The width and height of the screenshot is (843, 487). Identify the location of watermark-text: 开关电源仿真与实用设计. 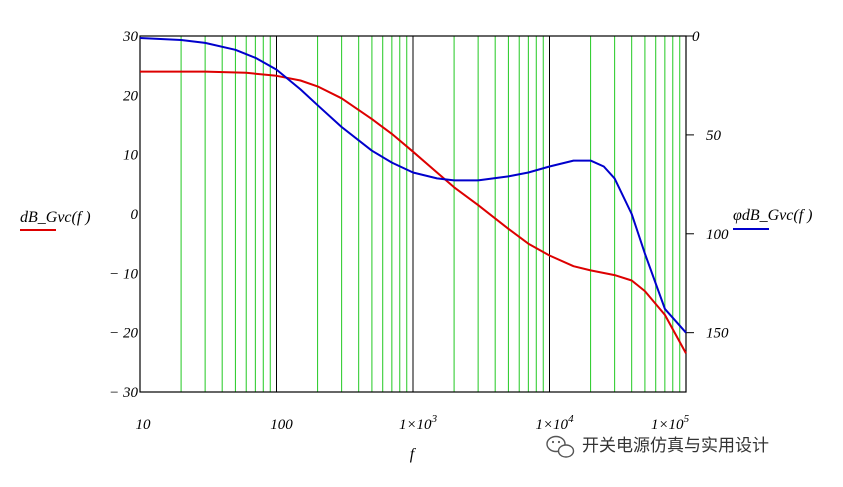
(675, 446).